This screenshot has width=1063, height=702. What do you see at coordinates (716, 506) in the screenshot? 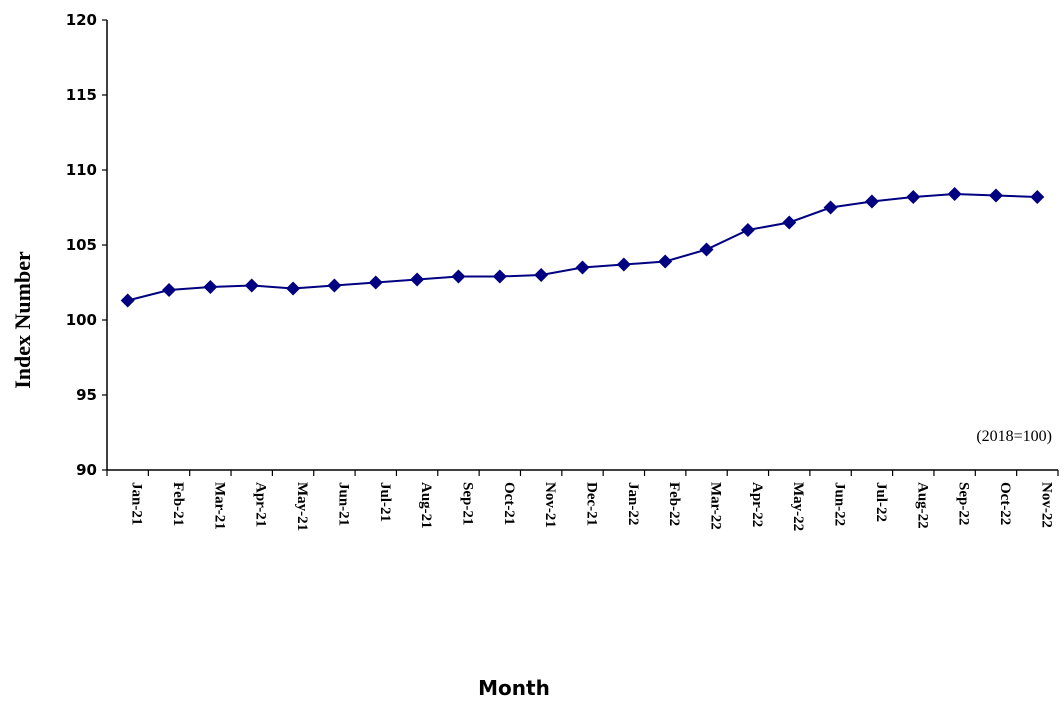
I see `x-tick-label: Mar-22` at bounding box center [716, 506].